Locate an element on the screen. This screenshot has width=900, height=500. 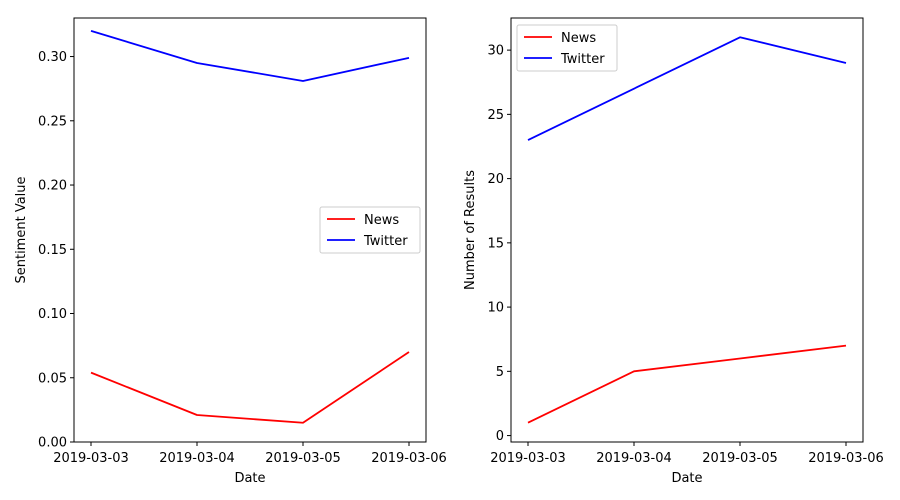
sentiment-x-tick-label: 2019-03-04 is located at coordinates (197, 458).